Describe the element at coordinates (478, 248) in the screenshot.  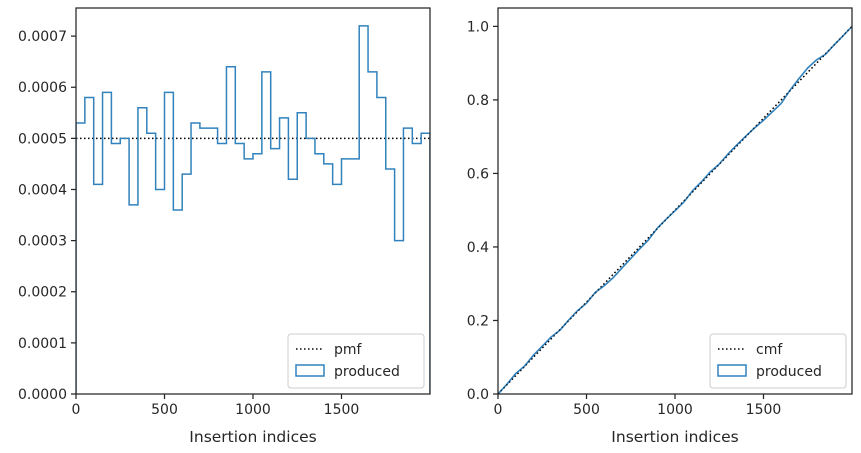
I see `y-tick-label: 0.4` at that location.